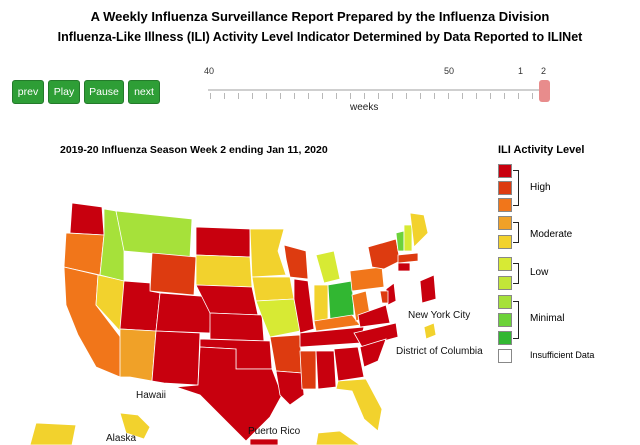  Describe the element at coordinates (449, 71) in the screenshot. I see `tick-label-50: 50` at that location.